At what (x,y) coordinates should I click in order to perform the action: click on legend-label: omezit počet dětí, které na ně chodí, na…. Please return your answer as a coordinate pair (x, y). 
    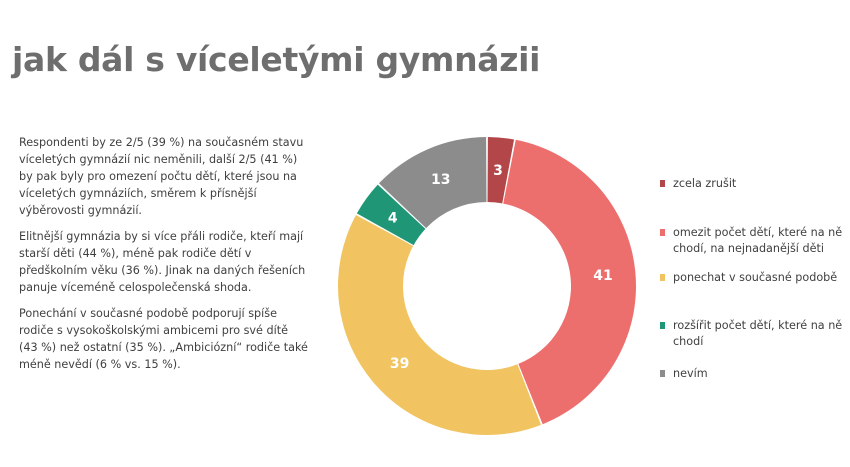
    Looking at the image, I should click on (758, 240).